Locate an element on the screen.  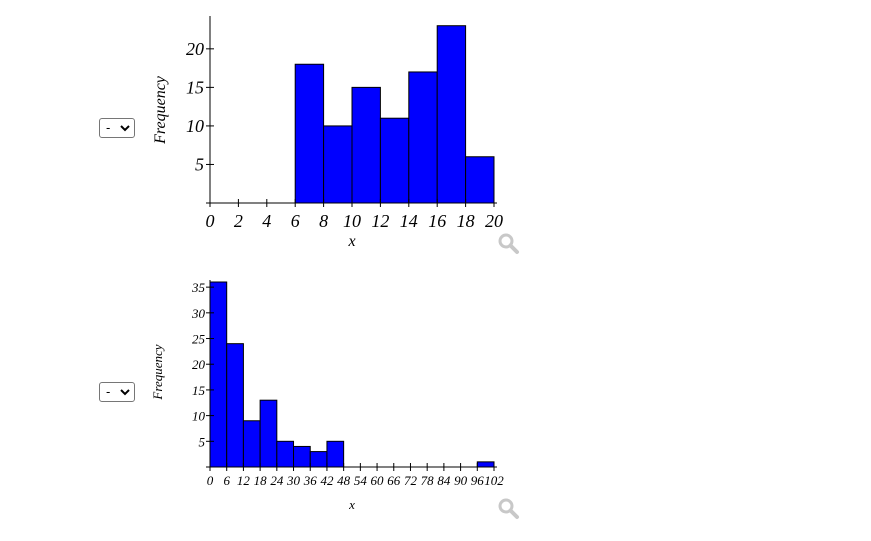
histogram-1-select: - is located at coordinates (117, 128).